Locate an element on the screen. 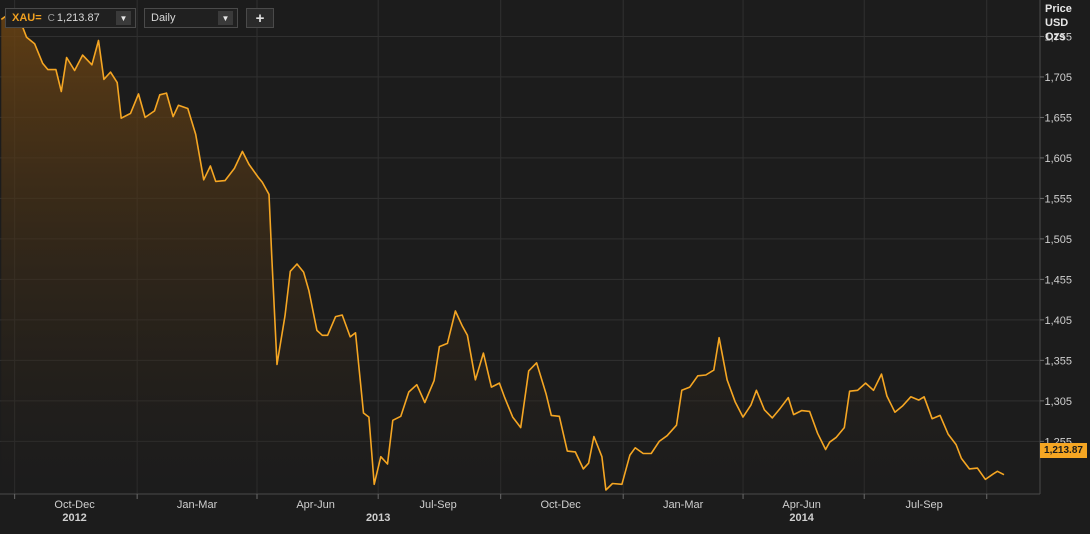 The width and height of the screenshot is (1090, 534). y-axis-title-line: USD is located at coordinates (1057, 23).